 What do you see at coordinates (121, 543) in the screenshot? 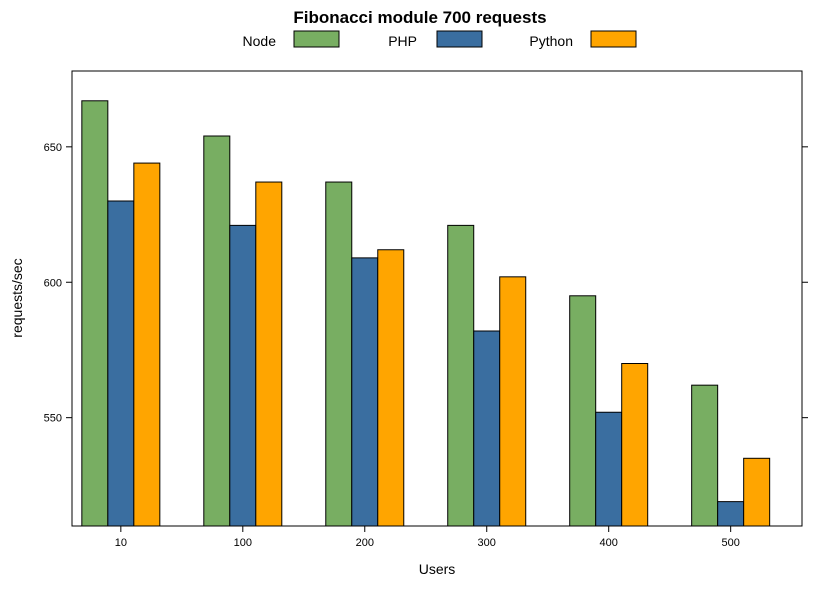
I see `x-tick-label: 10` at bounding box center [121, 543].